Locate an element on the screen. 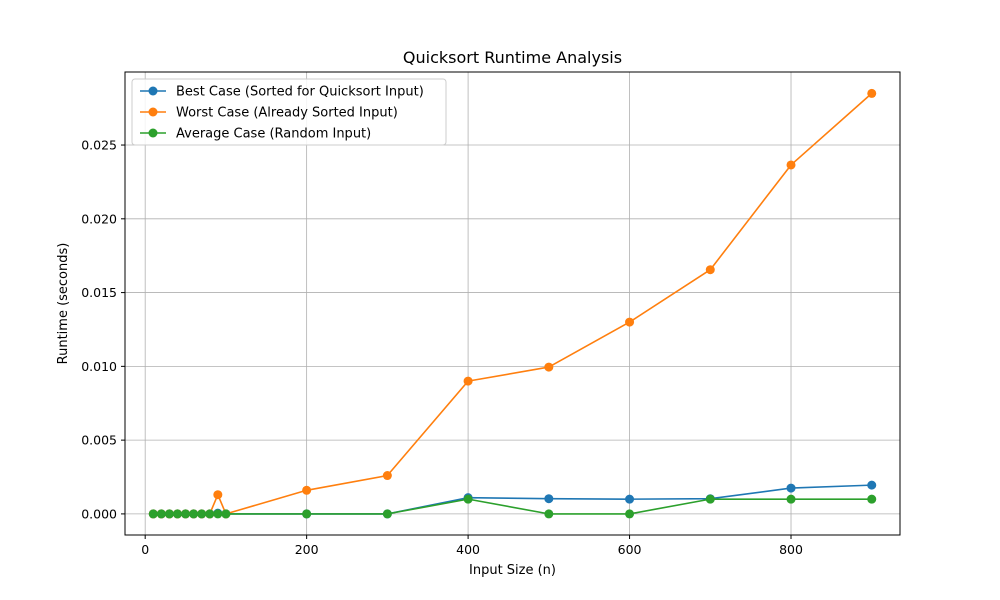 This screenshot has height=600, width=1000. x-axis-label: Input Size (n) is located at coordinates (512, 570).